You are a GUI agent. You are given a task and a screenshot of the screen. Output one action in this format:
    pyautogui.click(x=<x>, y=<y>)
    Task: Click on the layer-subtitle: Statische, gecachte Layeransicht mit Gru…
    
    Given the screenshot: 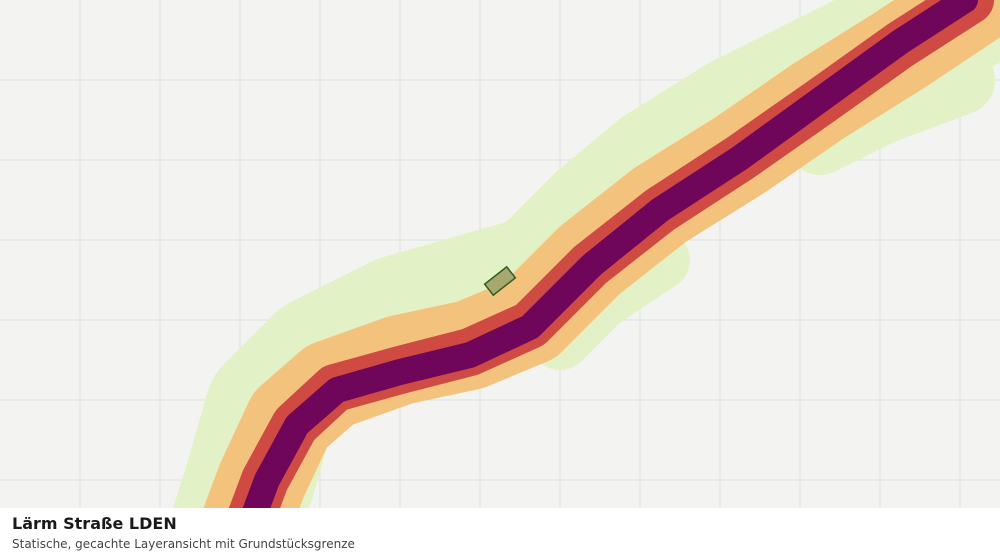 What is the action you would take?
    pyautogui.click(x=183, y=544)
    